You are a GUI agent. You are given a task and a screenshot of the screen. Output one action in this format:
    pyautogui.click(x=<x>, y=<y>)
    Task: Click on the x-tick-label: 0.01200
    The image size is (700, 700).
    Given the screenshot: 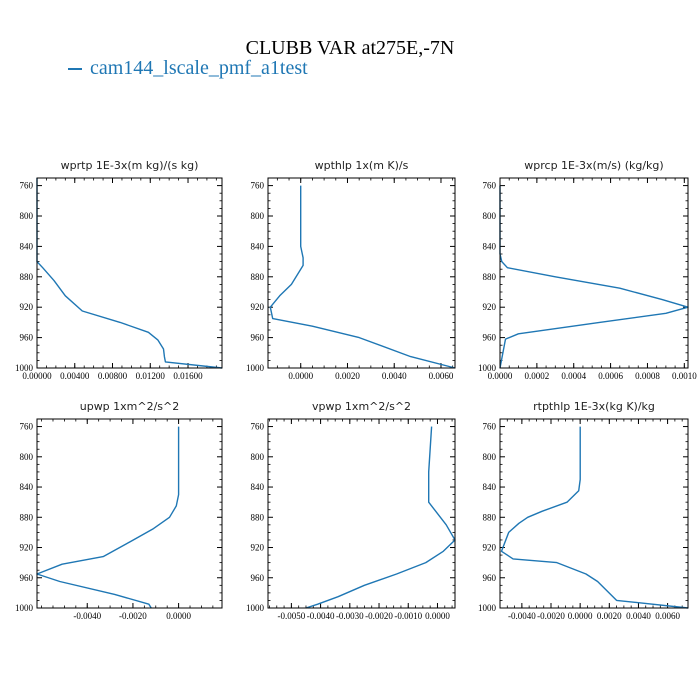 What is the action you would take?
    pyautogui.click(x=151, y=376)
    